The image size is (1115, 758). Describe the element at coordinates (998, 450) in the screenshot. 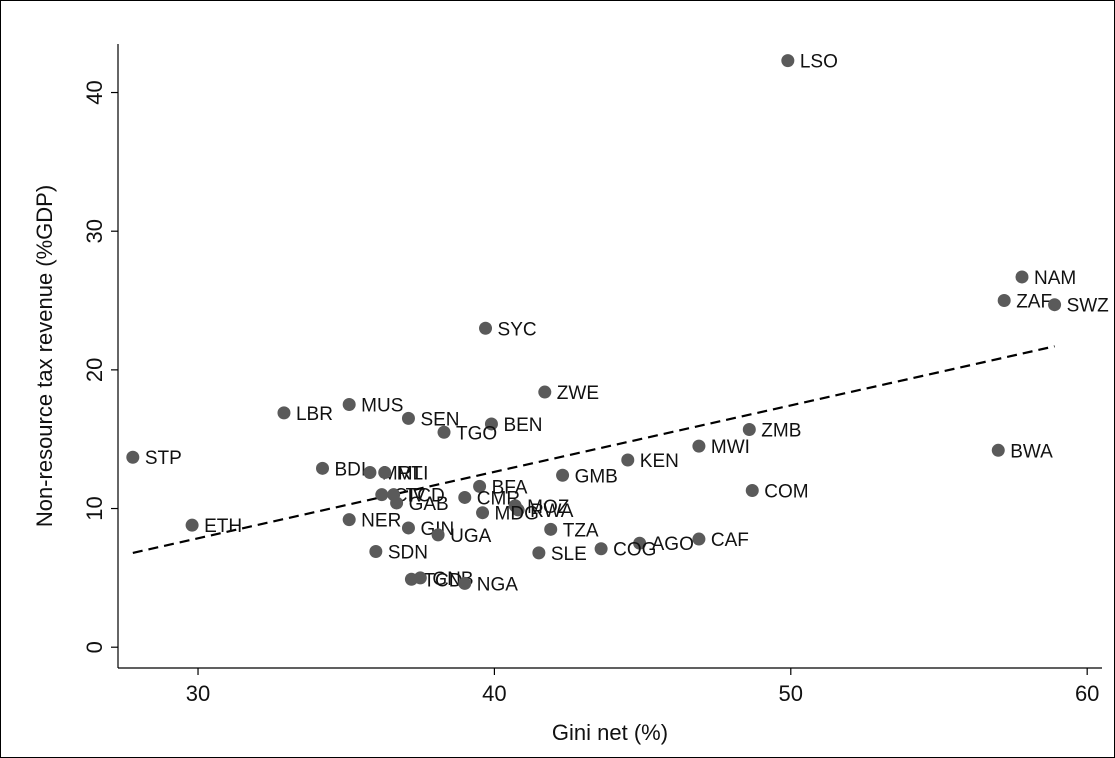

I see `point-bwa` at that location.